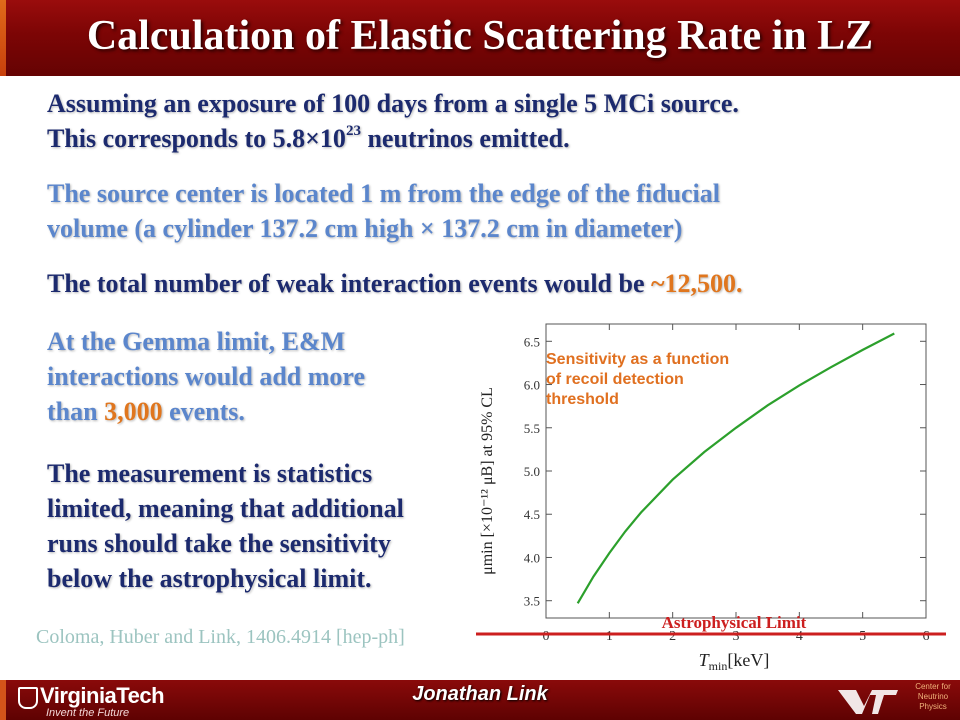 Image resolution: width=960 pixels, height=720 pixels. Describe the element at coordinates (532, 557) in the screenshot. I see `y-tick-label: 4.0` at that location.